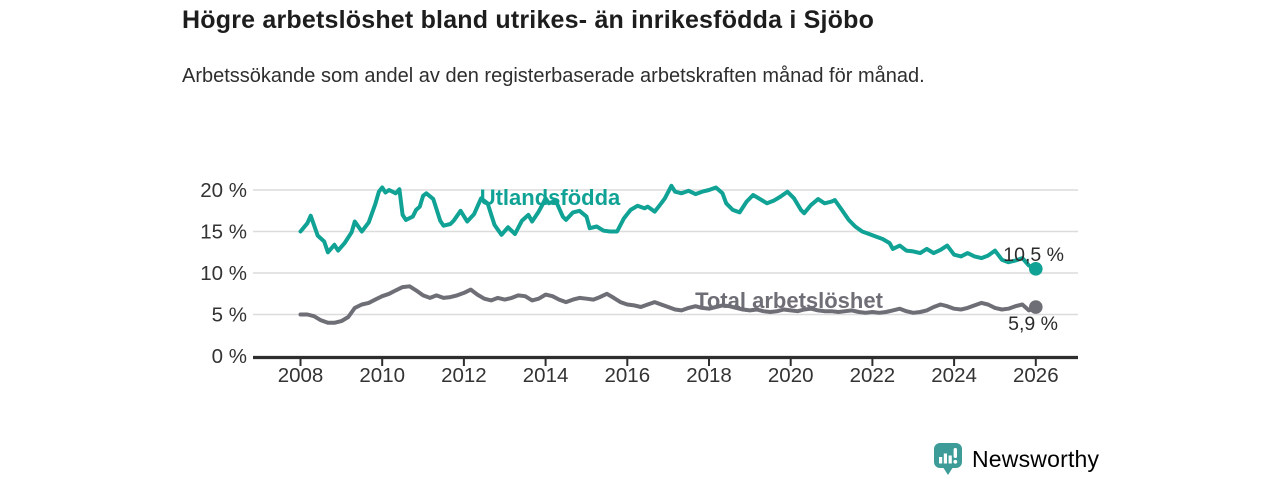 This screenshot has height=480, width=1280. What do you see at coordinates (229, 315) in the screenshot?
I see `y-axis-tick-label: 5 %` at bounding box center [229, 315].